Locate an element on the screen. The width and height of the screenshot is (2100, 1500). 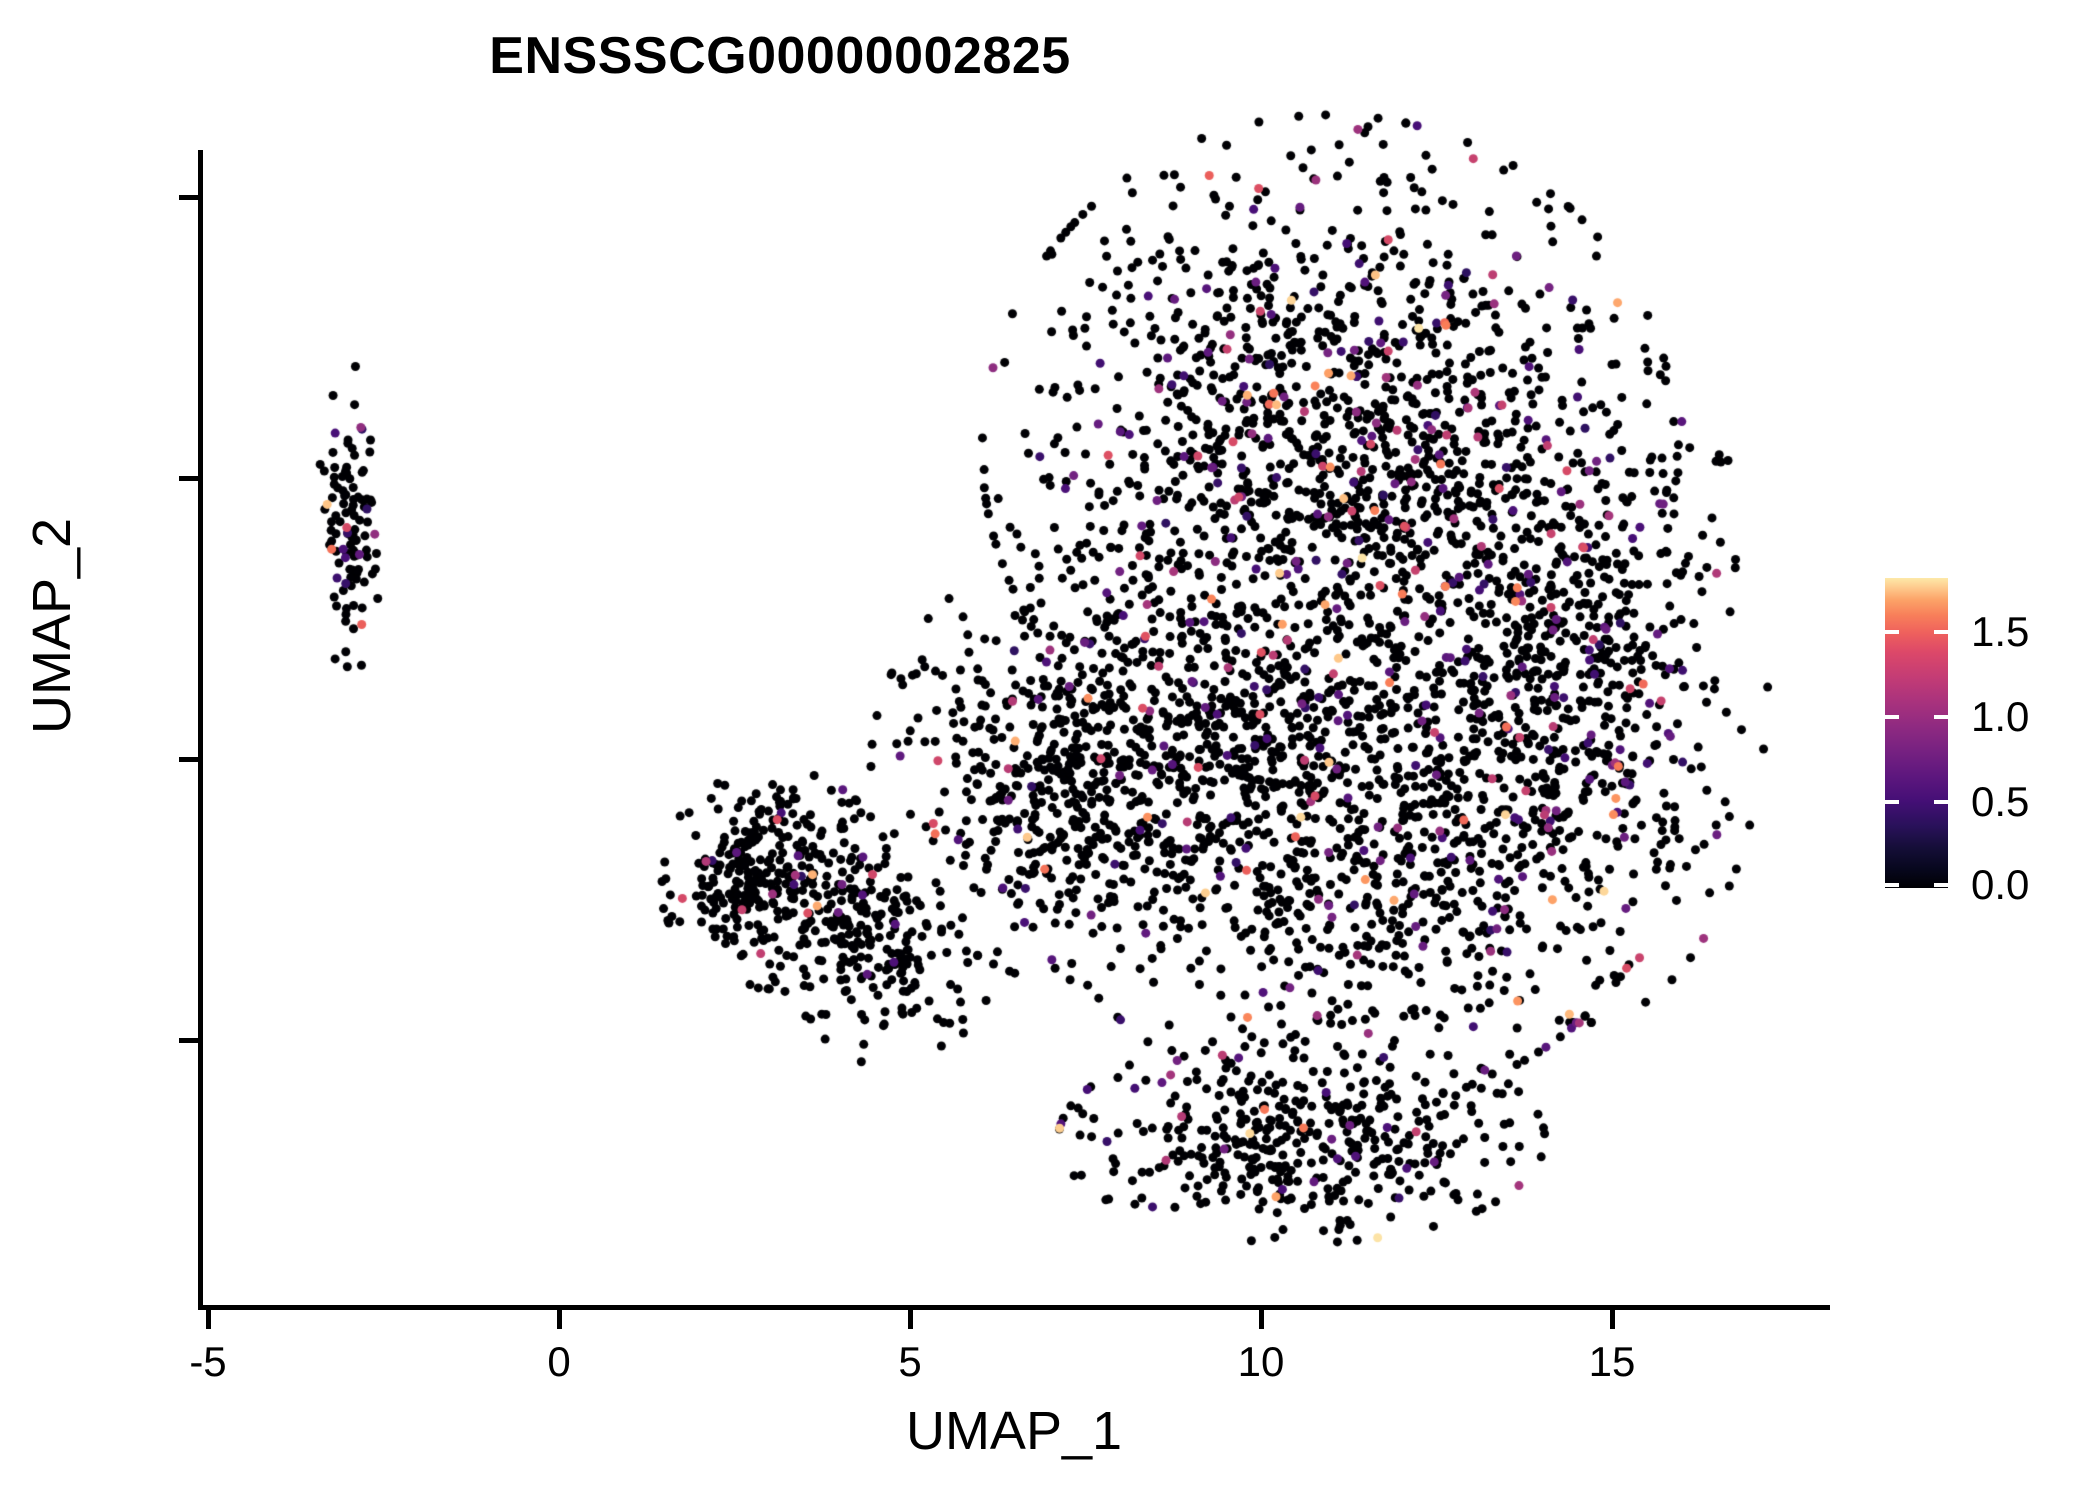
colorbar-tick-0_5-left is located at coordinates (1892, 802).